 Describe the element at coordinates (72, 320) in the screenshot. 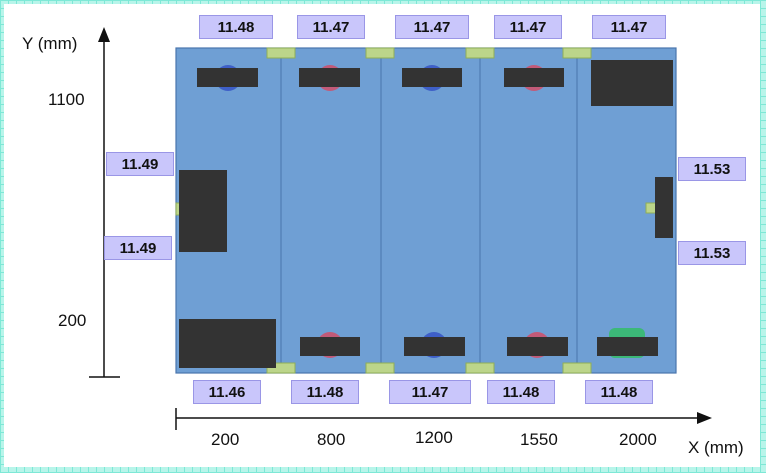

I see `y-tick-label: 200` at that location.